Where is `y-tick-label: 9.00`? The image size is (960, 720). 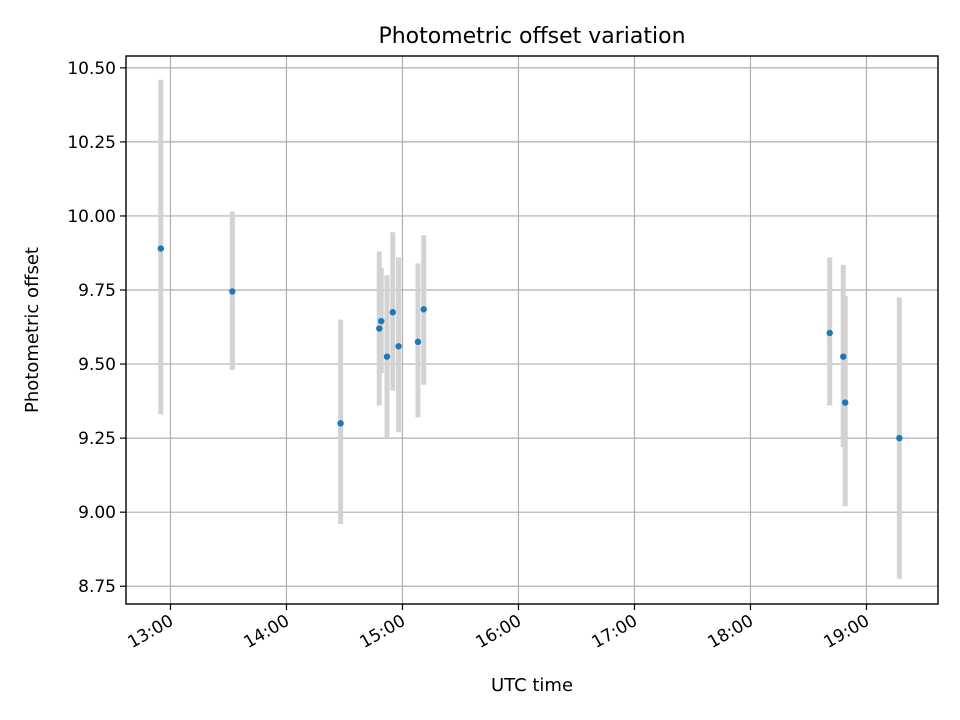 y-tick-label: 9.00 is located at coordinates (97, 513).